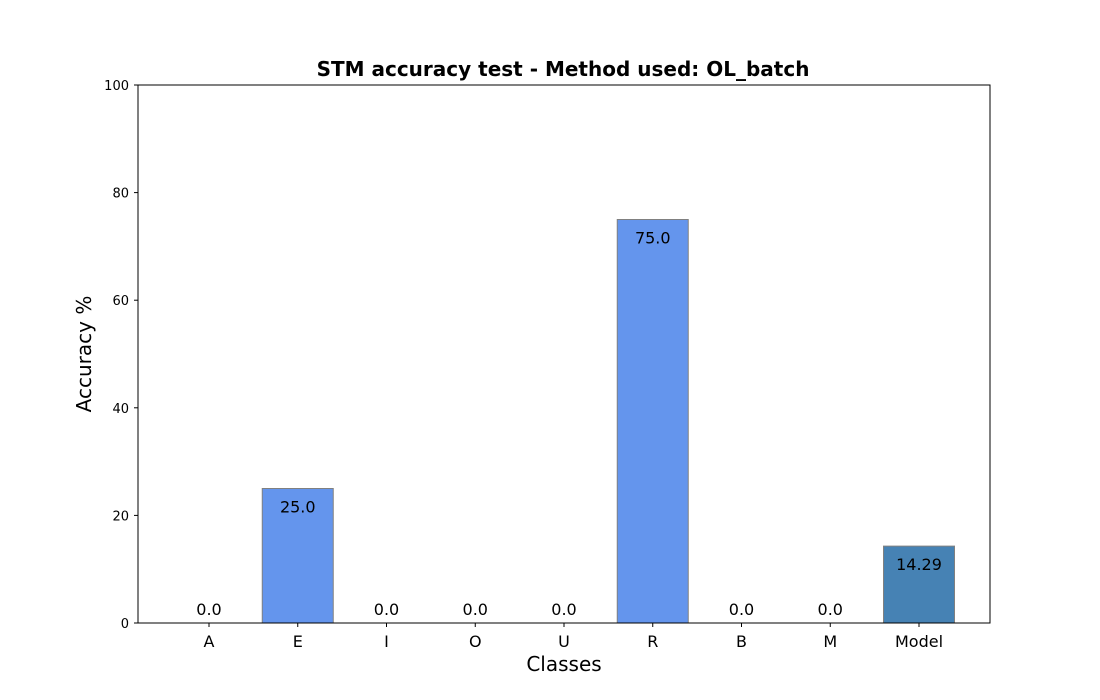 This screenshot has height=700, width=1100. Describe the element at coordinates (564, 641) in the screenshot. I see `x-tick-label: U` at that location.